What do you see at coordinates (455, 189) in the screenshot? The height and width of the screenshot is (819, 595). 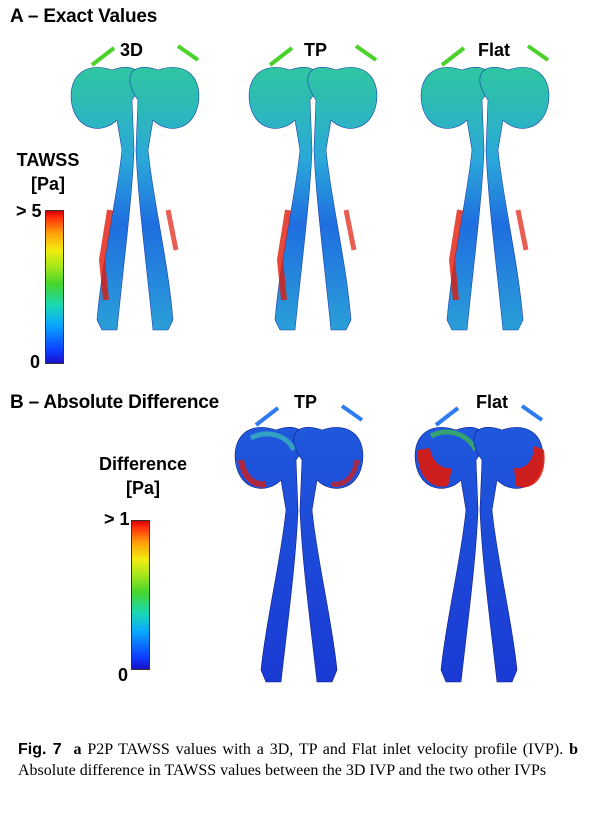 I see `aorta-flat-left` at bounding box center [455, 189].